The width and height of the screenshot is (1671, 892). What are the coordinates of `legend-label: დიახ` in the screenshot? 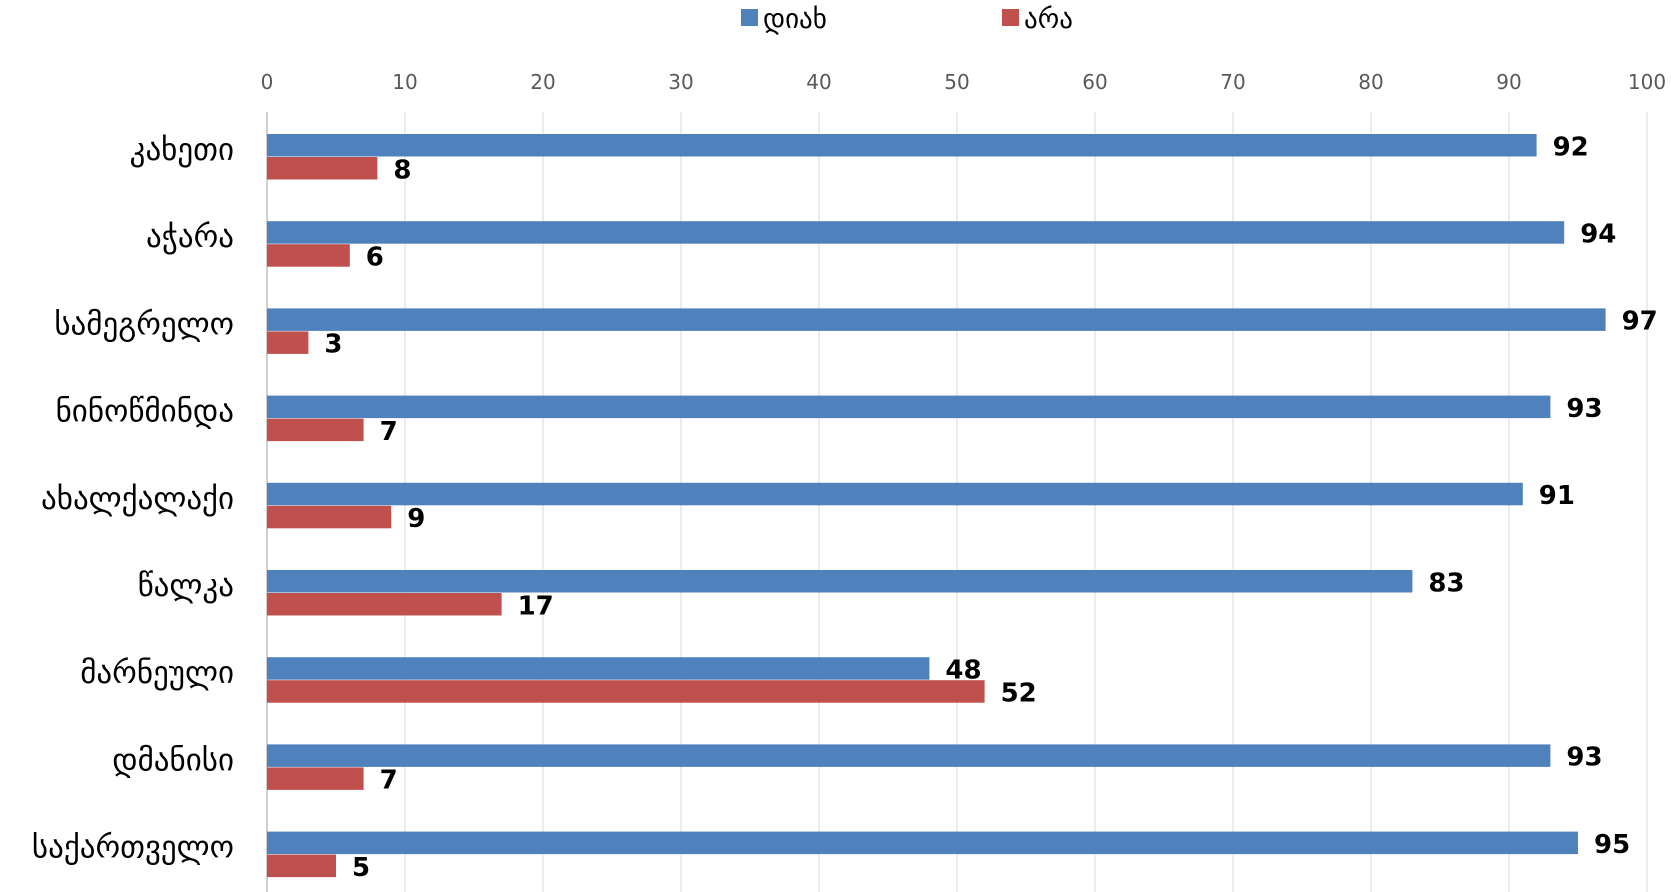 It's located at (795, 19).